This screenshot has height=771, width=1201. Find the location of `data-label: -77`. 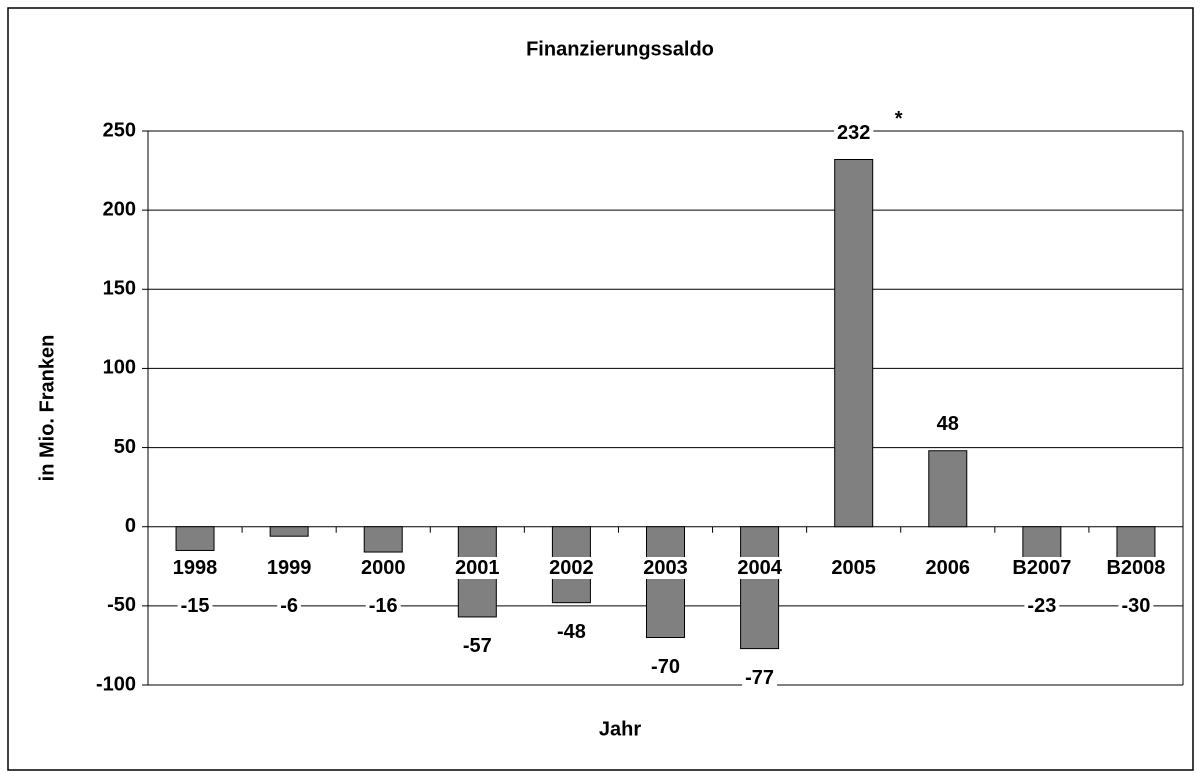

data-label: -77 is located at coordinates (759, 678).